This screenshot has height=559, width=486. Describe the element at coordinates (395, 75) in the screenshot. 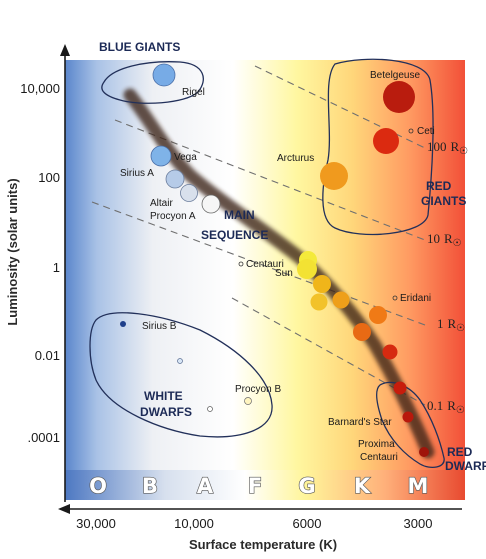

I see `star-label-betelgeuse: Betelgeuse` at that location.